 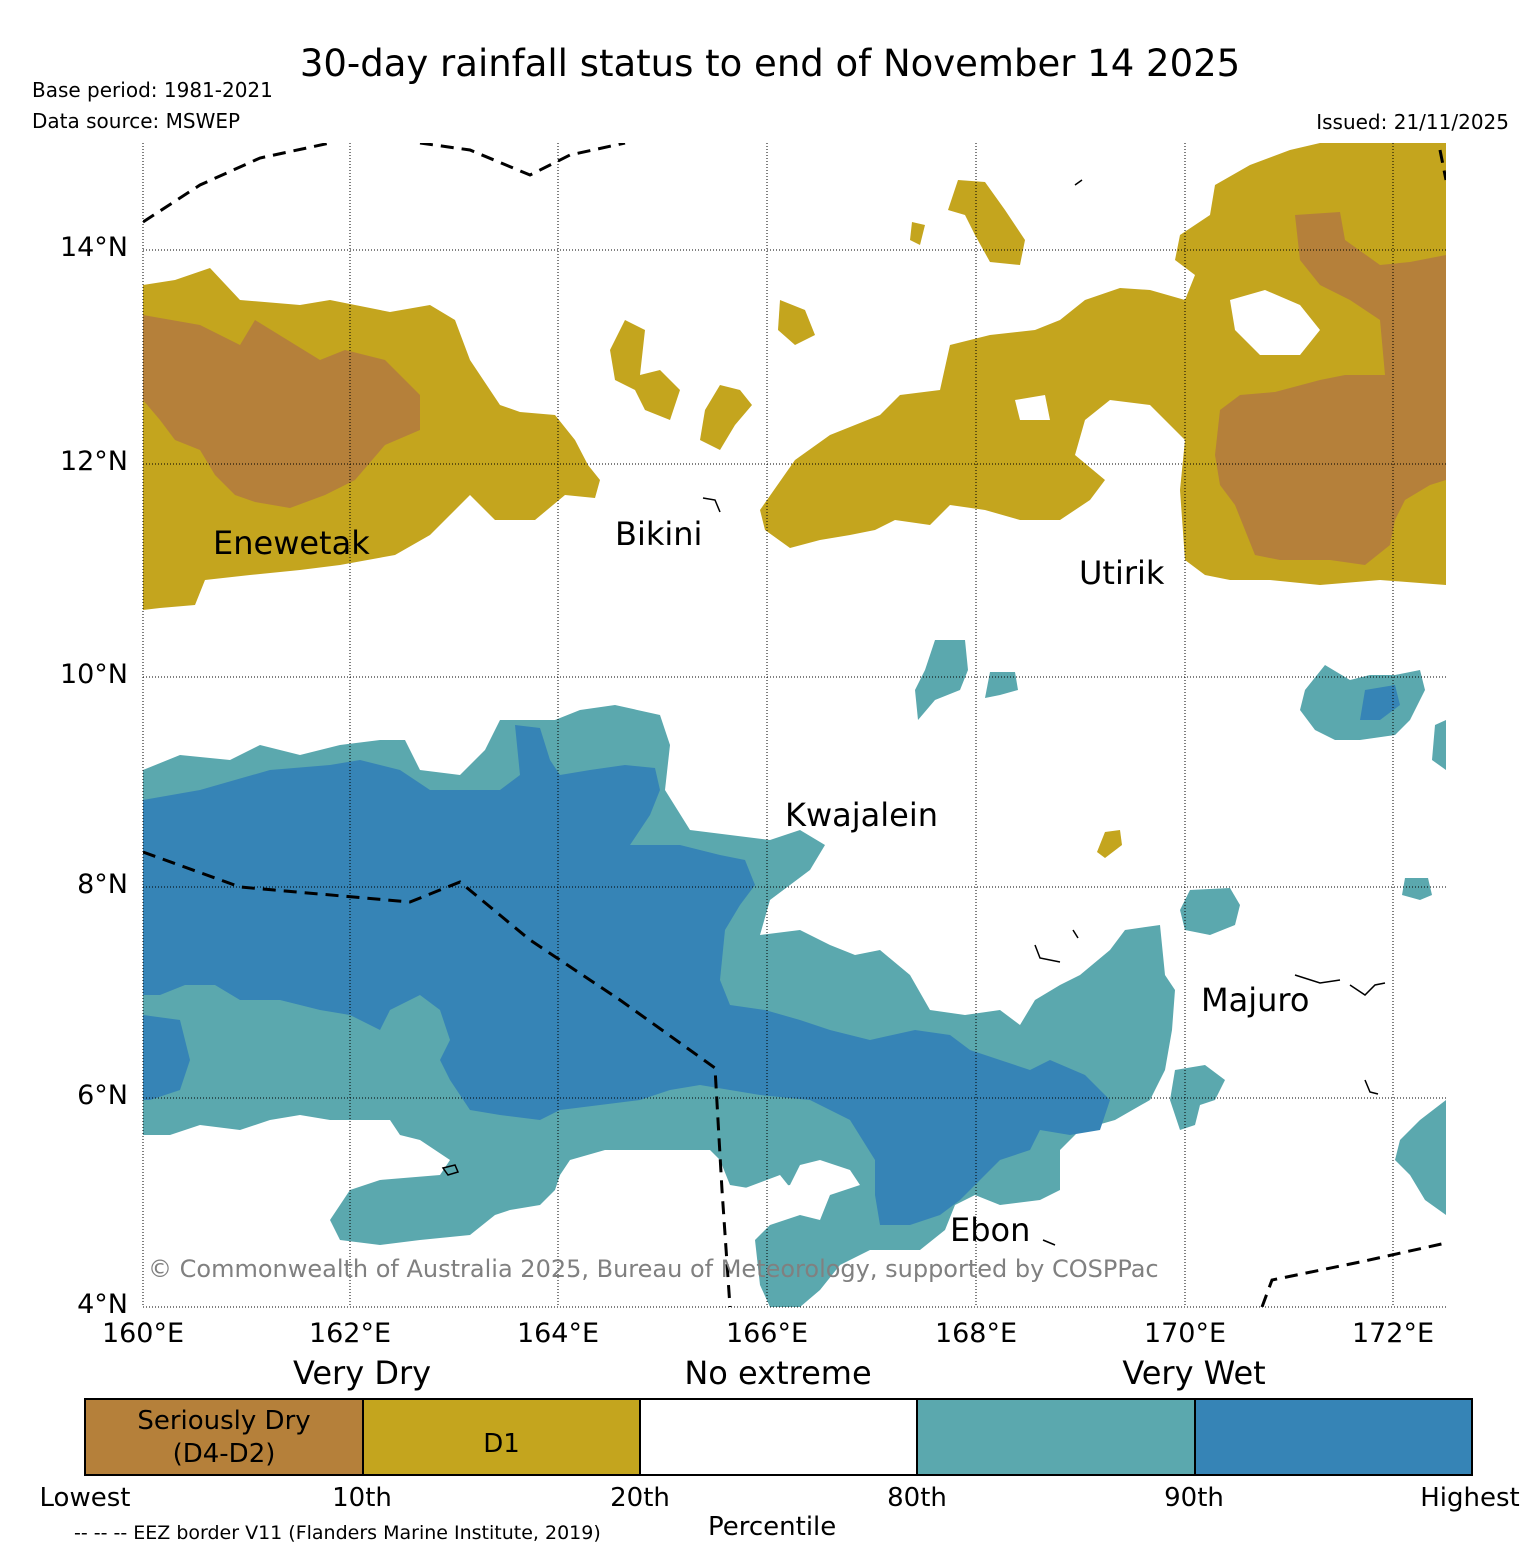 What do you see at coordinates (291, 543) in the screenshot?
I see `place-enewetak: Enewetak` at bounding box center [291, 543].